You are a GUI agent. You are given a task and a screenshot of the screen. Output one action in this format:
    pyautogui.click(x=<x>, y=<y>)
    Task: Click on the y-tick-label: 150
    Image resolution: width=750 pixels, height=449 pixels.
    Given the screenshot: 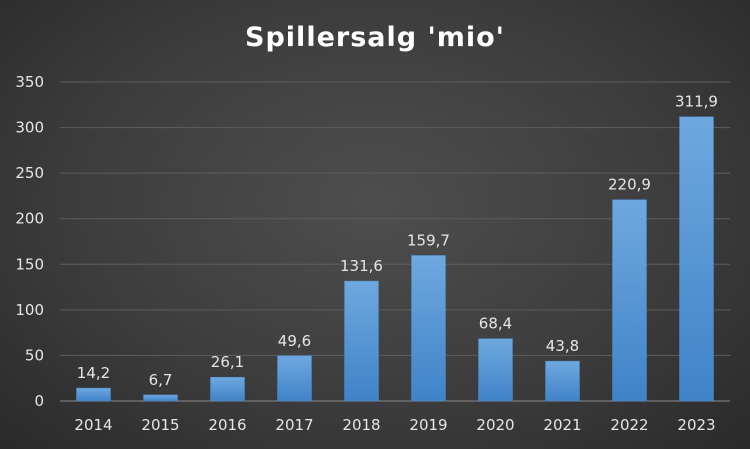 What is the action you would take?
    pyautogui.click(x=29, y=264)
    